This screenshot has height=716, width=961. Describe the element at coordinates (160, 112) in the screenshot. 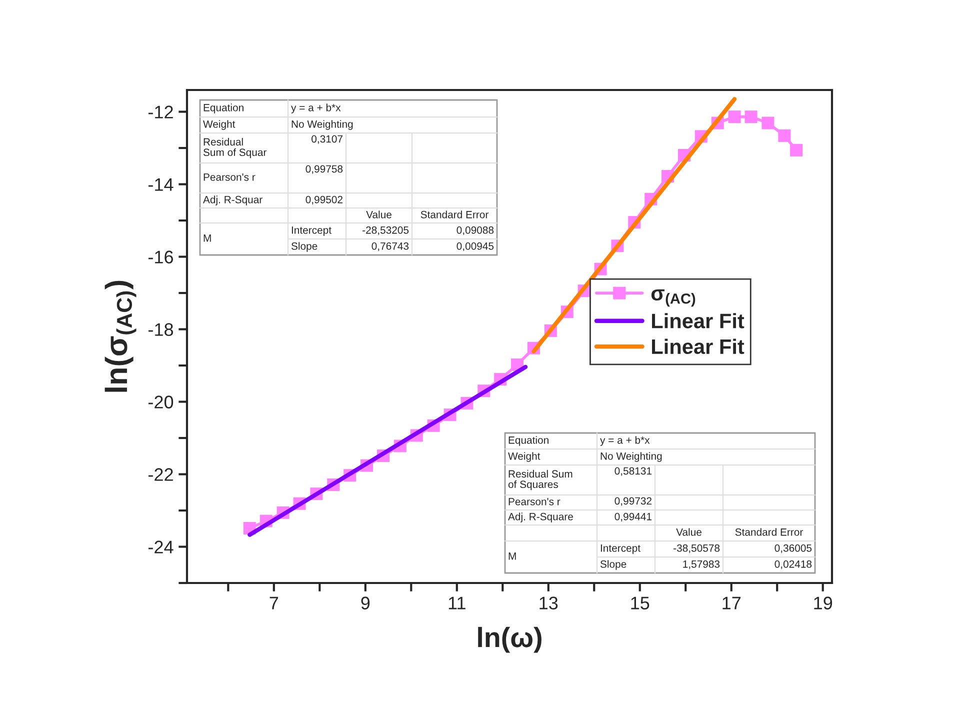

I see `y-tick-label: -12` at that location.